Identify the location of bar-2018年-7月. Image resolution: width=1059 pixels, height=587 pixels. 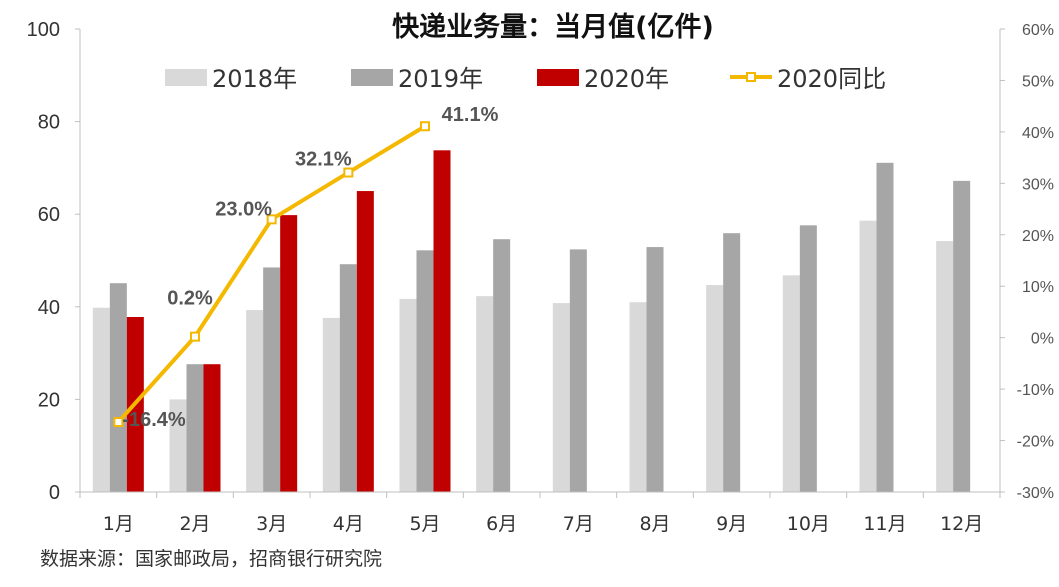
(561, 397).